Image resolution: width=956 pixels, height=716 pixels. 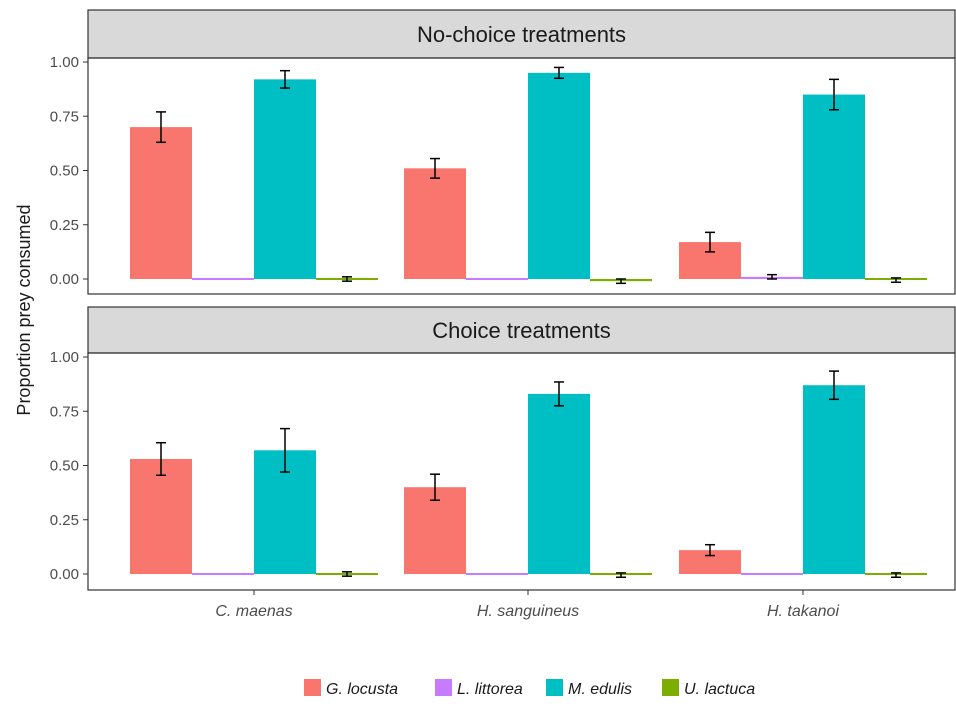 I want to click on facet-title-1: No-choice treatments, so click(x=521, y=34).